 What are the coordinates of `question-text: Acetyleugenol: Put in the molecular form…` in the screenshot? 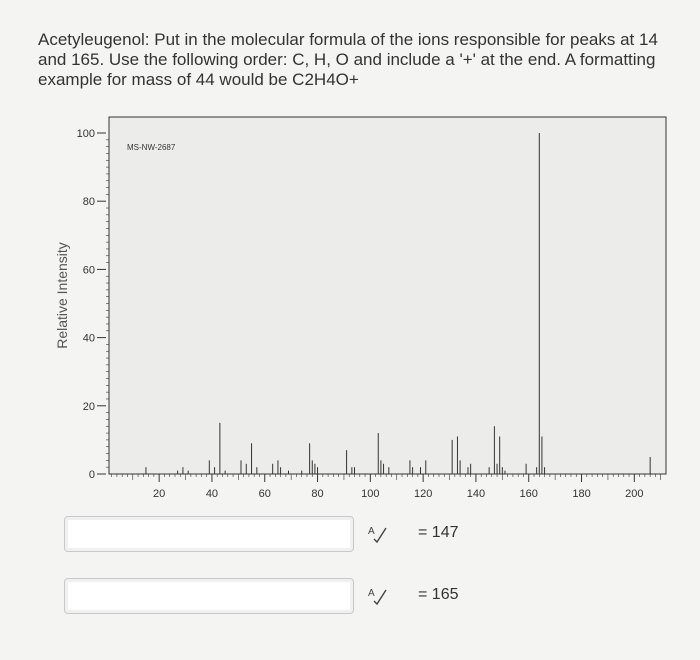 It's located at (368, 60).